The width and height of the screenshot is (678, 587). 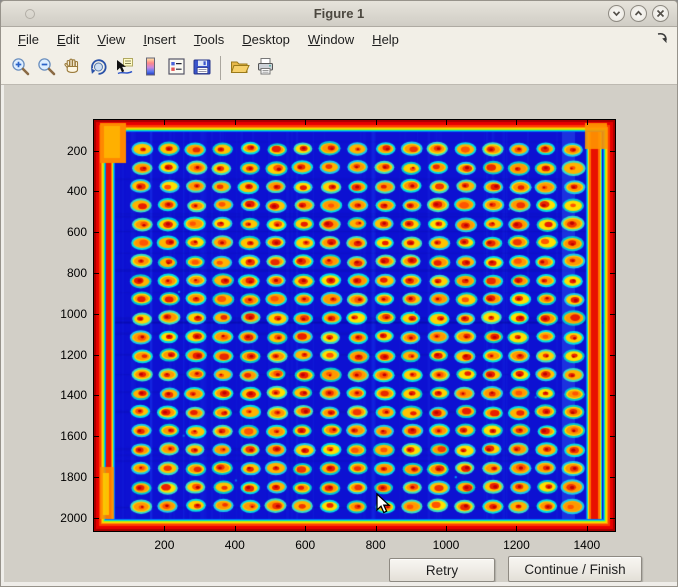 I want to click on zoom-in-button, so click(x=20, y=68).